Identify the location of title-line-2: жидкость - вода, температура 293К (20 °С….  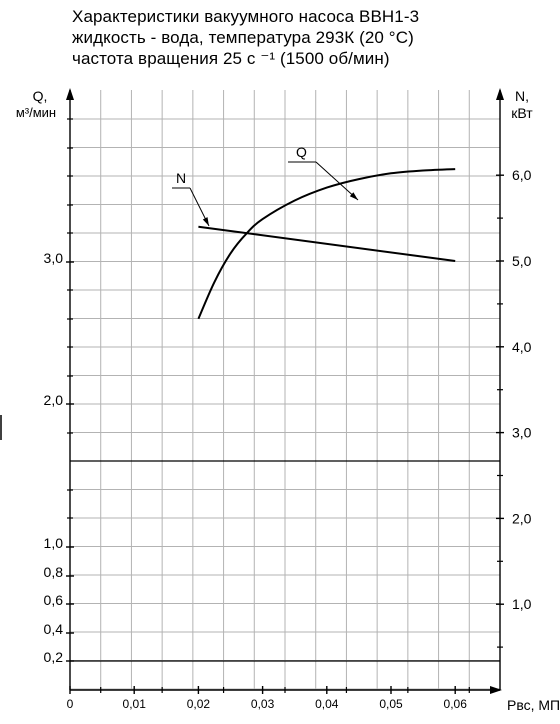
(243, 37).